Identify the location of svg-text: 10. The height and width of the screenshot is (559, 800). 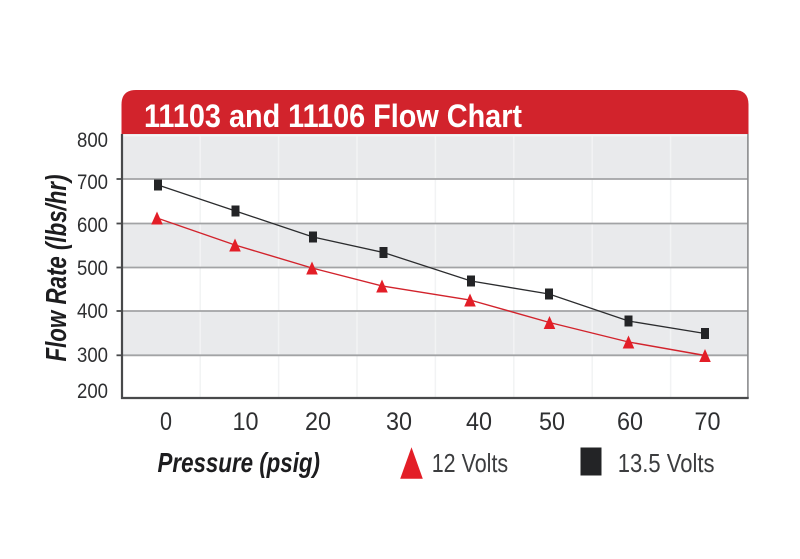
(246, 422).